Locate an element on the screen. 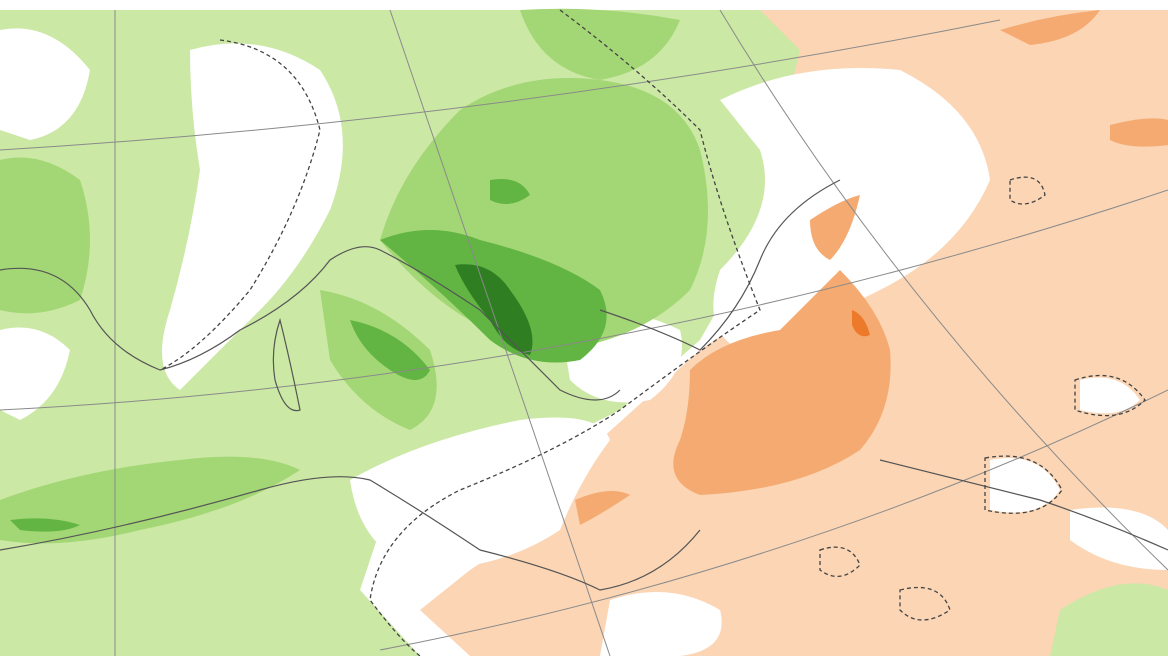 The image size is (1168, 656). wet-anomaly-extreme is located at coordinates (494, 309).